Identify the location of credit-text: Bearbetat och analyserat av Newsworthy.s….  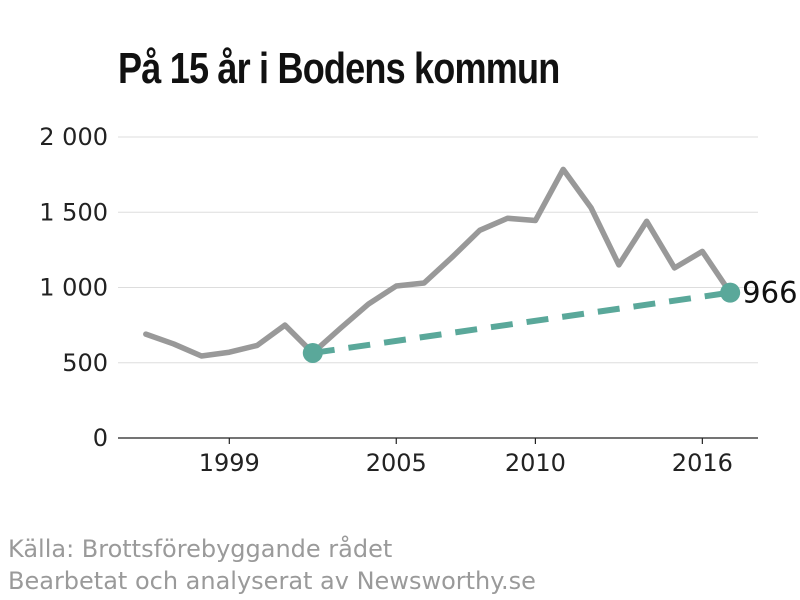
(272, 581).